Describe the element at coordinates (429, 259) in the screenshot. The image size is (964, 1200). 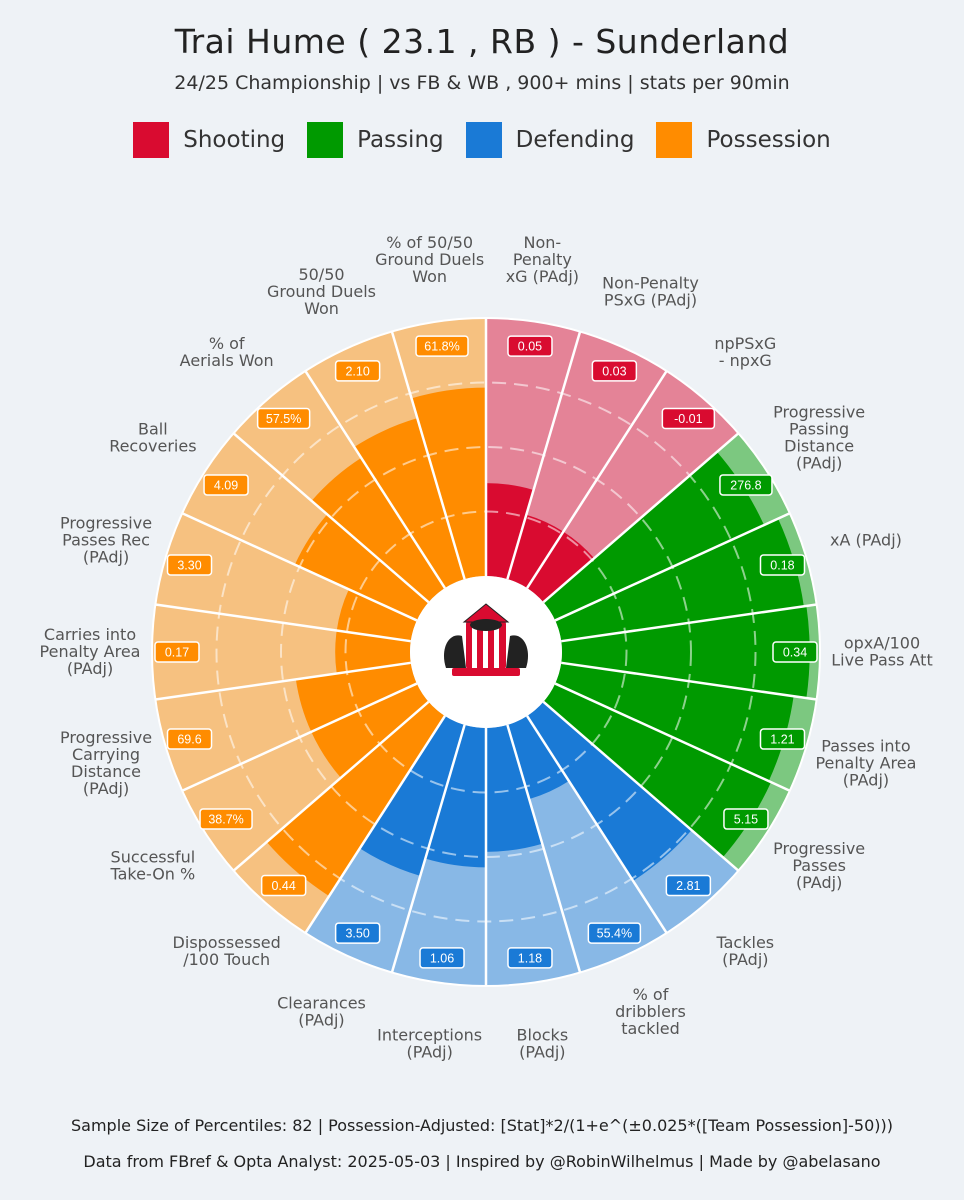
I see `category-label-of-50-50-ground-duels-won: % of 50/50 Ground Duels Won` at that location.